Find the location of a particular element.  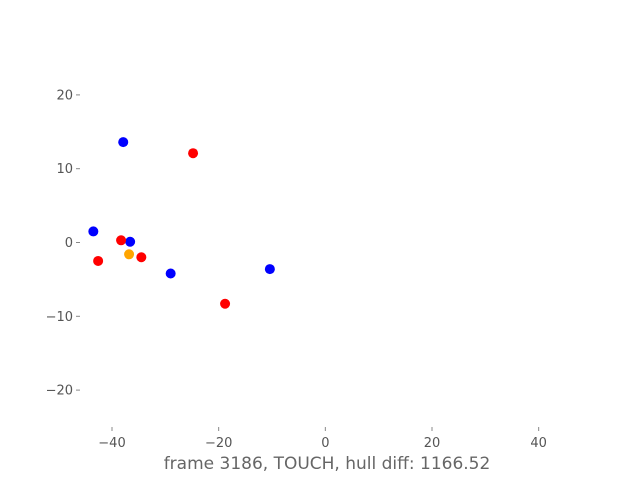

data-points is located at coordinates (181, 223).